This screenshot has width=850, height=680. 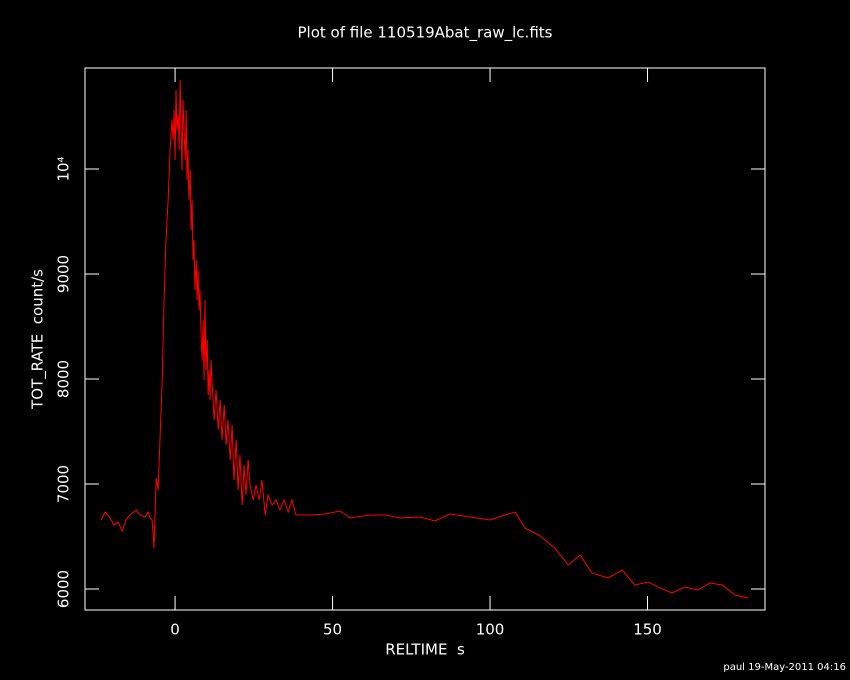 What do you see at coordinates (647, 630) in the screenshot?
I see `x-tick-label: 150` at bounding box center [647, 630].